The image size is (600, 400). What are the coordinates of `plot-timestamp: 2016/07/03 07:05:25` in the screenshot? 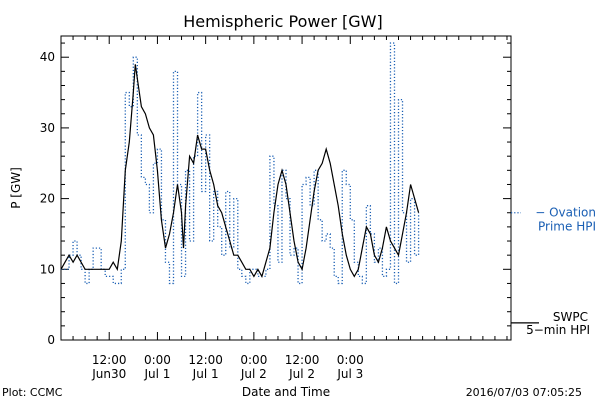 It's located at (524, 392).